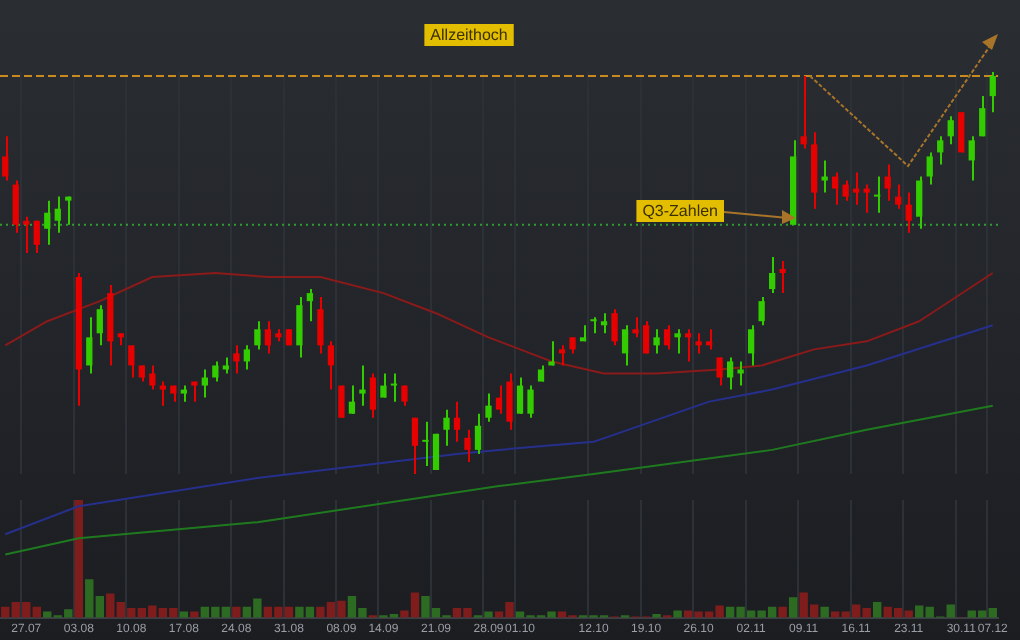 Image resolution: width=1020 pixels, height=640 pixels. What do you see at coordinates (680, 211) in the screenshot?
I see `annotation: Q3-Zahlen` at bounding box center [680, 211].